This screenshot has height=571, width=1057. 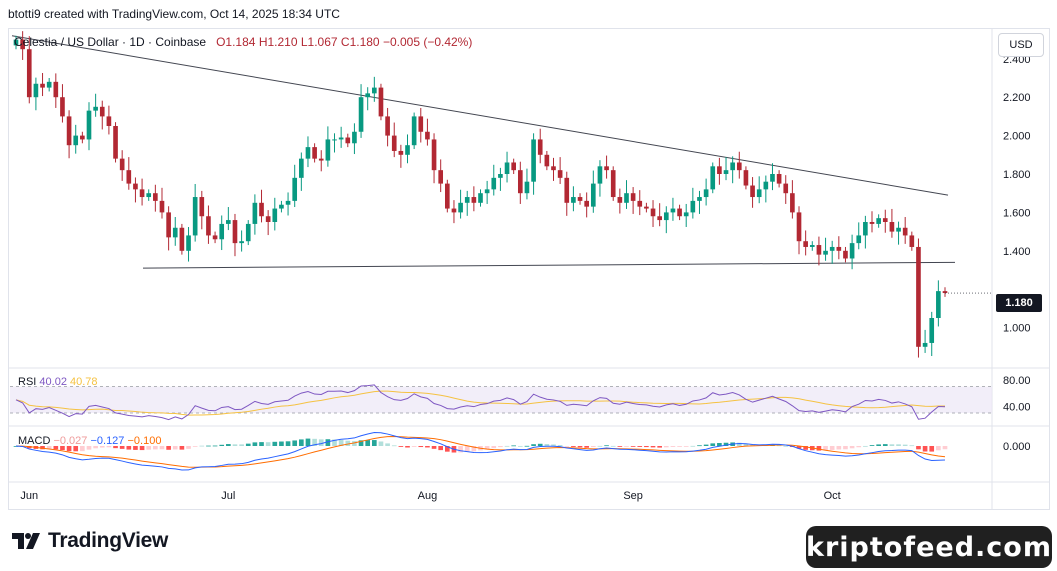 What do you see at coordinates (1019, 303) in the screenshot?
I see `last-price-tag: 1.180` at bounding box center [1019, 303].